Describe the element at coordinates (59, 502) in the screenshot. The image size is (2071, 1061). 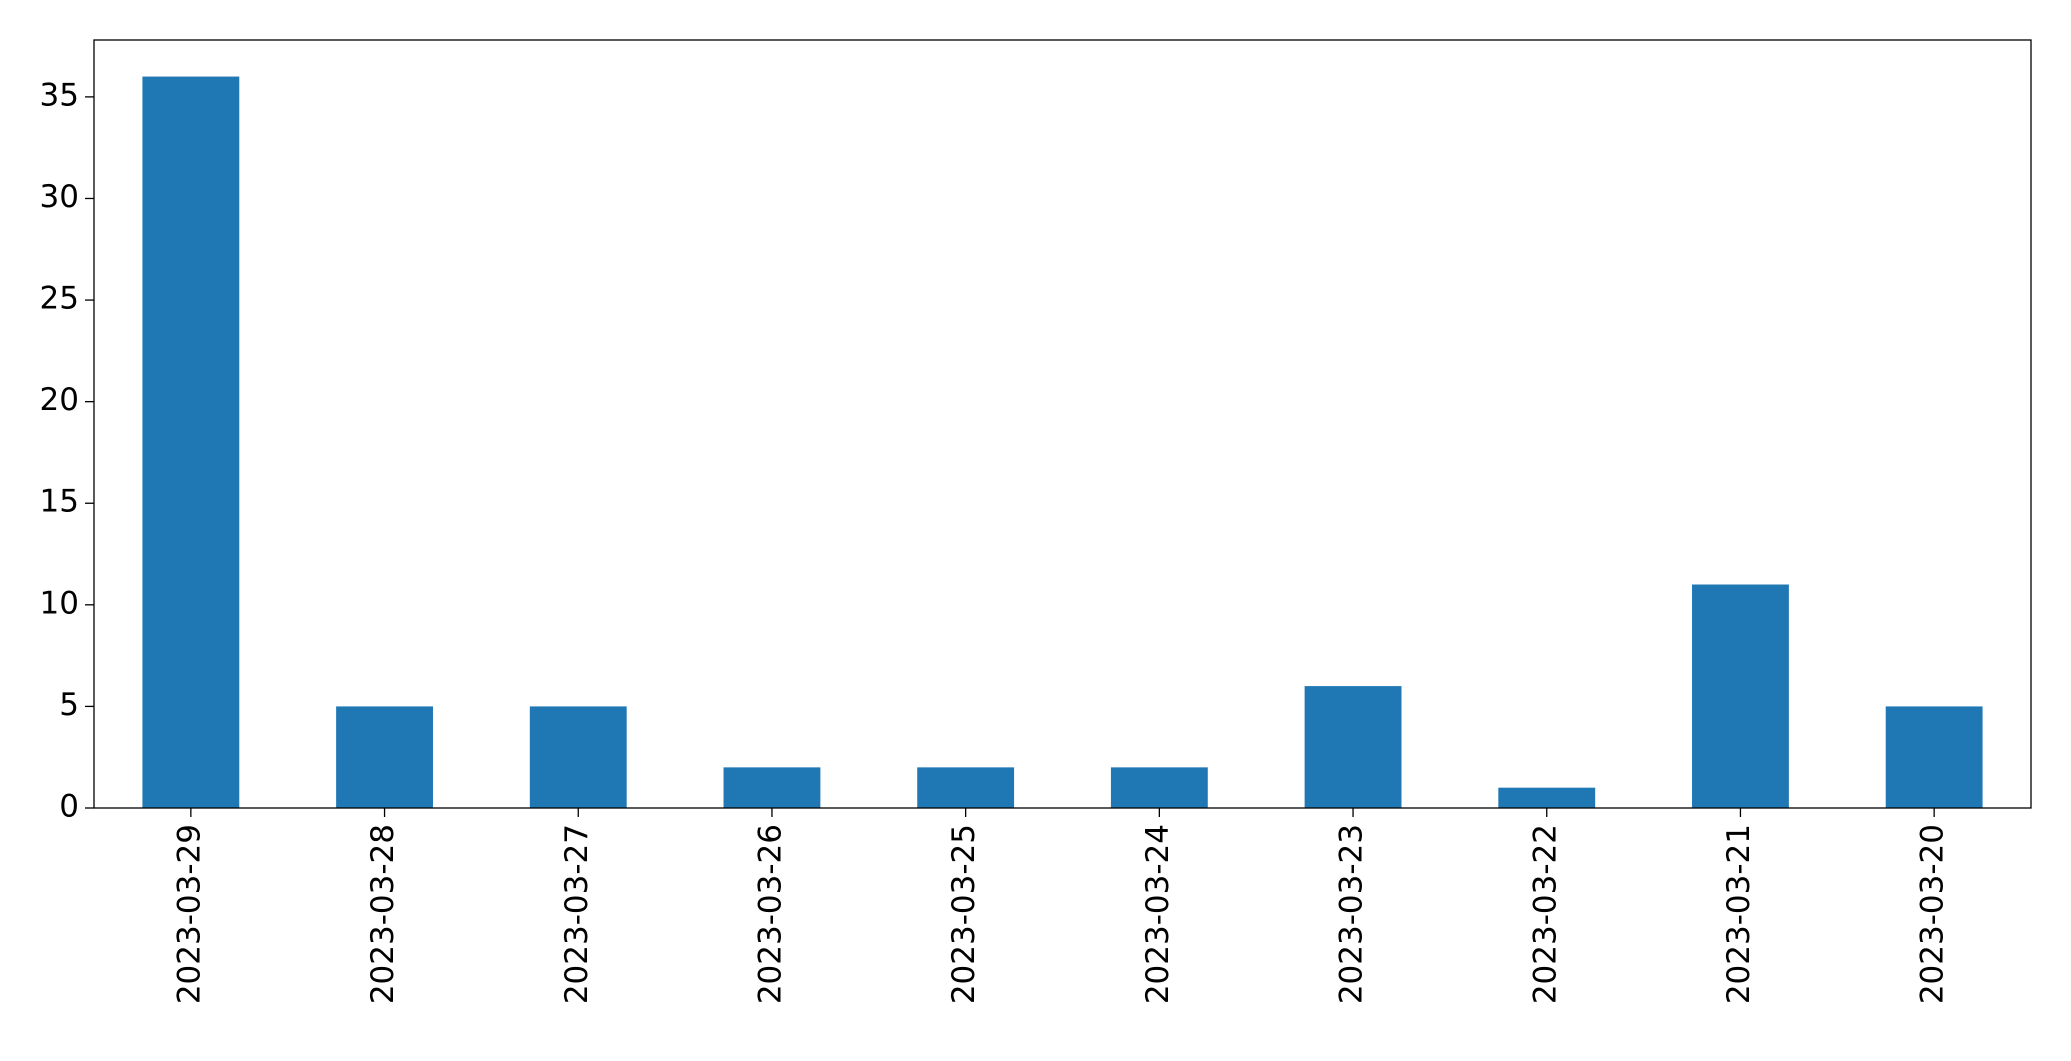
I see `y-tick-label: 15` at that location.